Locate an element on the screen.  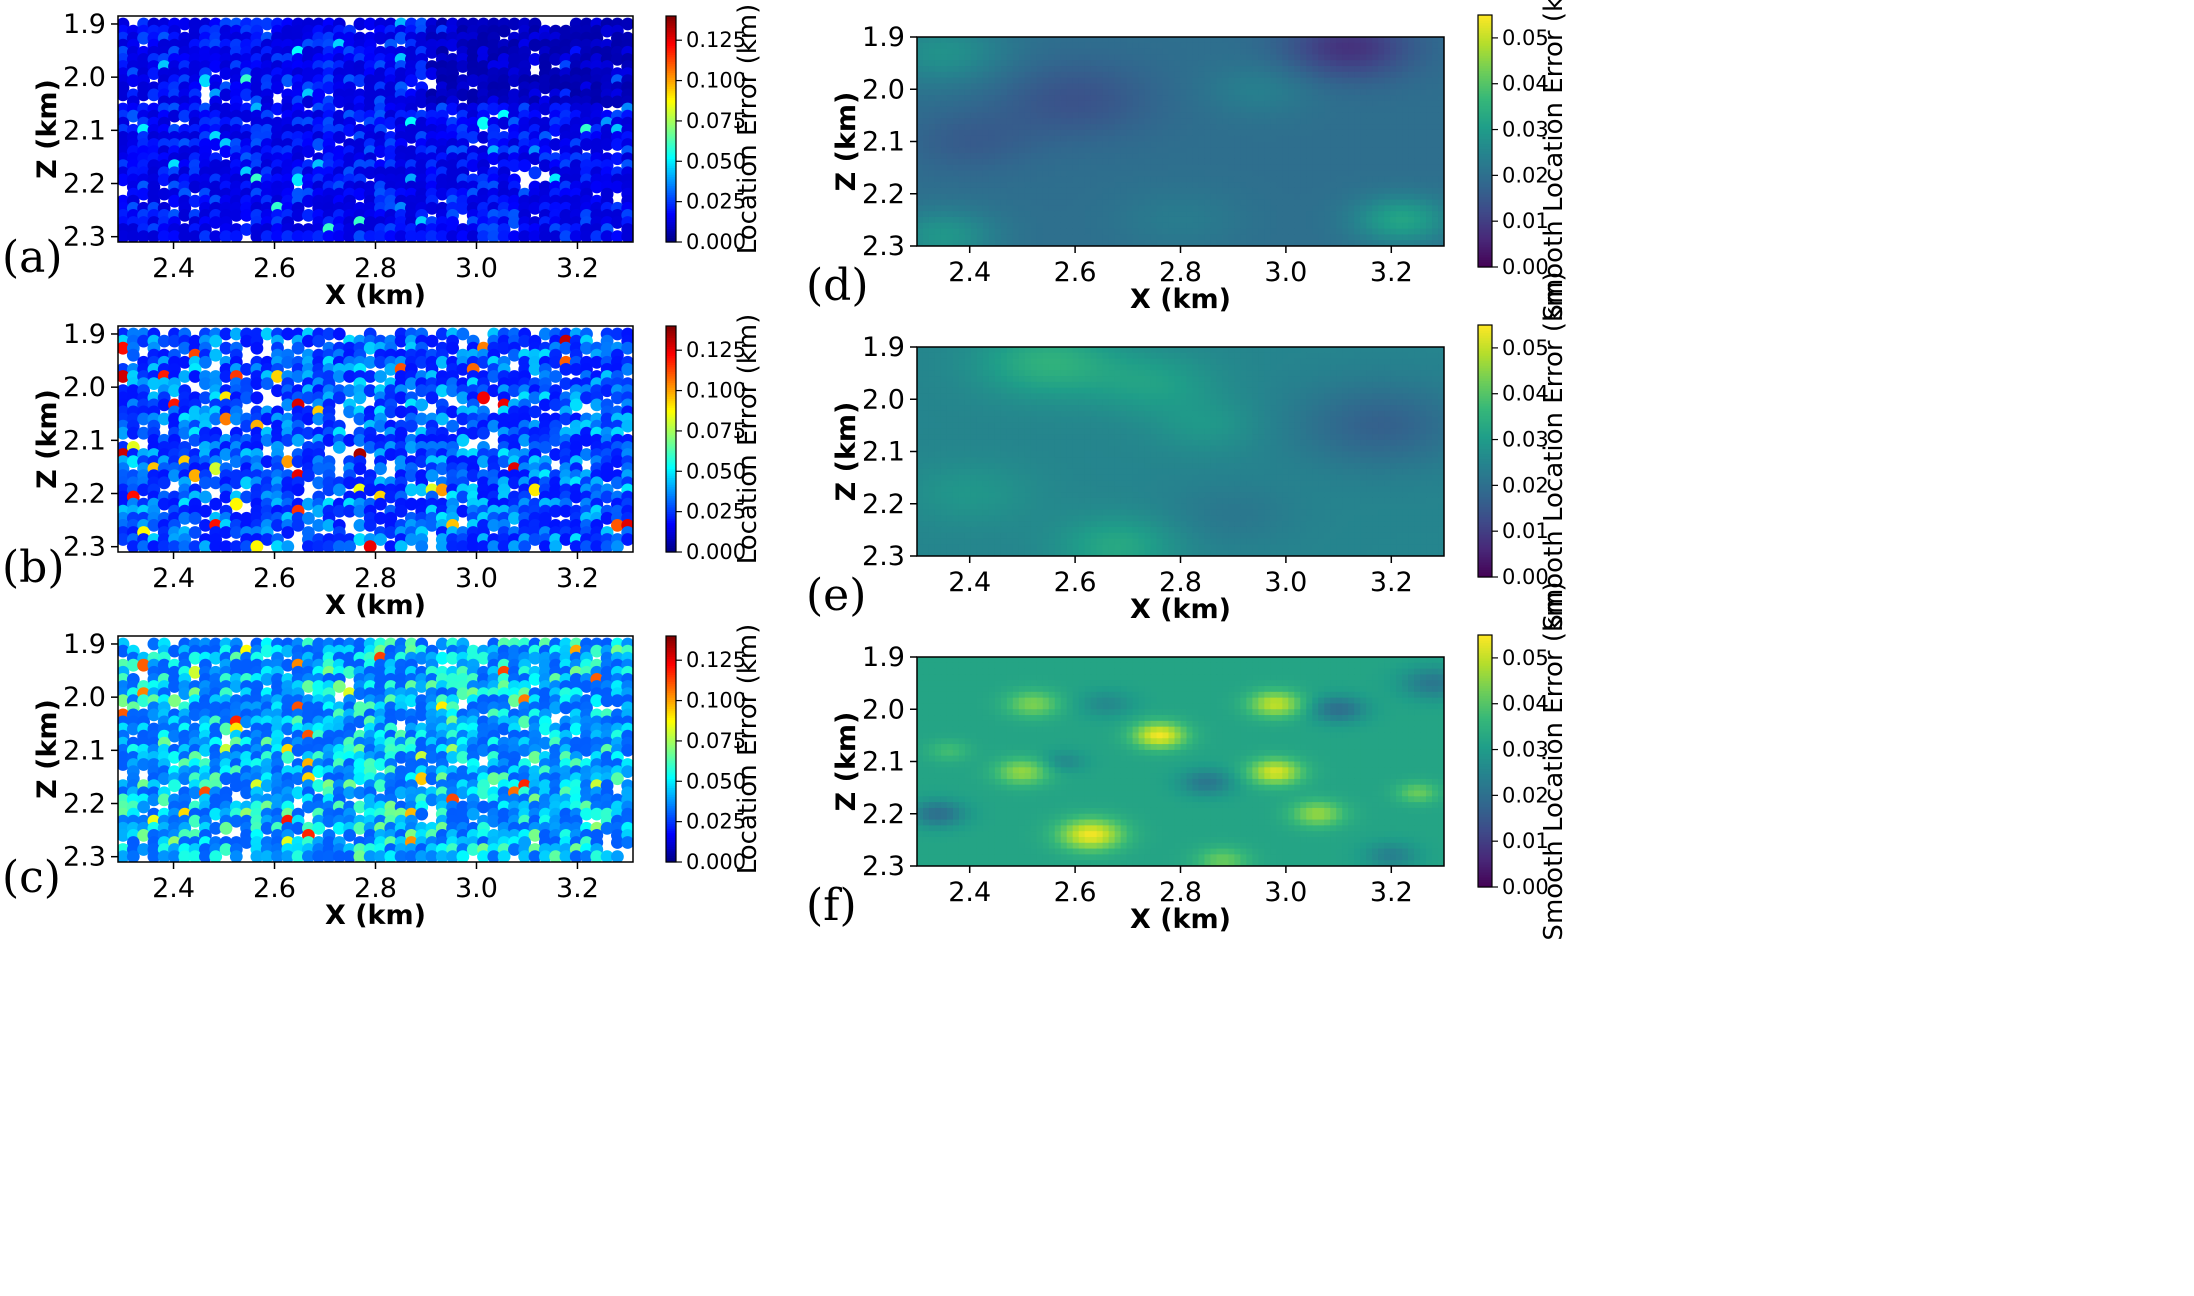
panel-label: (b) is located at coordinates (33, 567).